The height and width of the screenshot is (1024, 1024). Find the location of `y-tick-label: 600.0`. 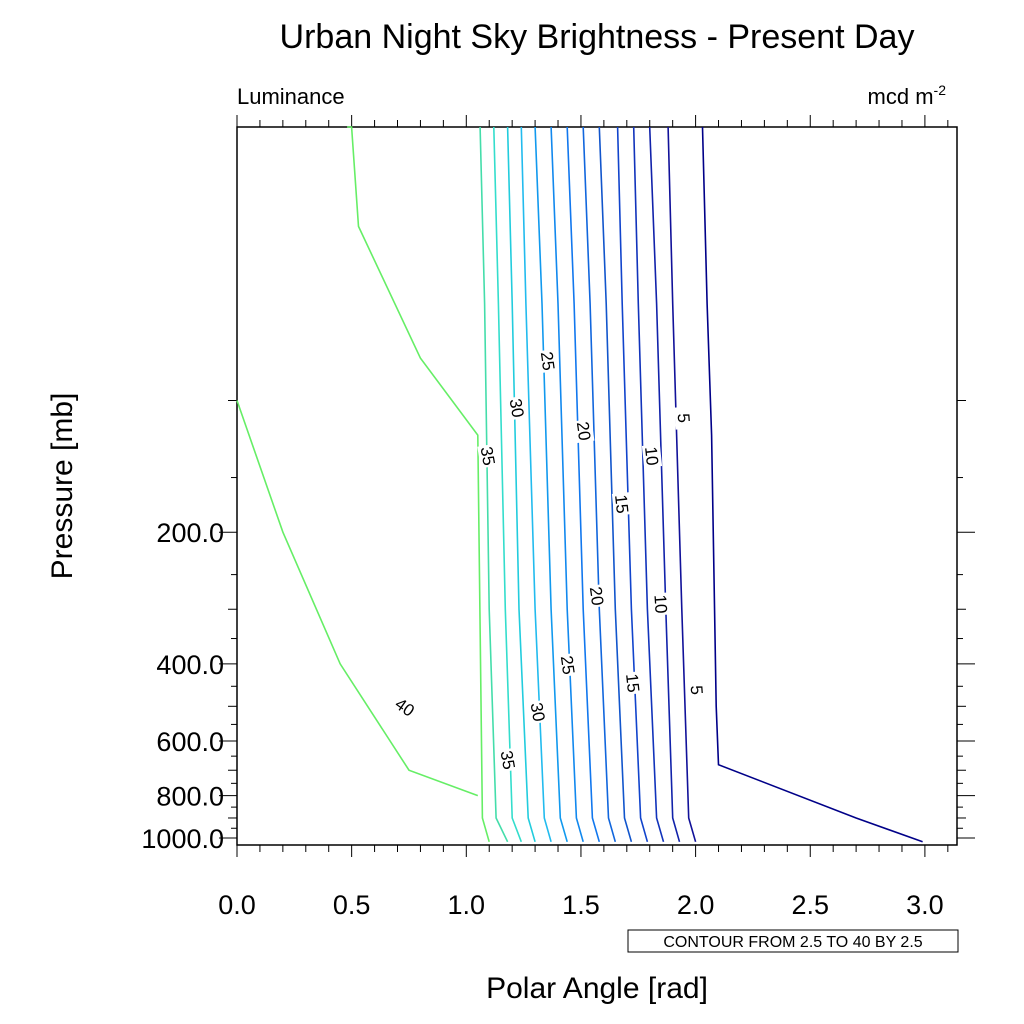

y-tick-label: 600.0 is located at coordinates (190, 742).